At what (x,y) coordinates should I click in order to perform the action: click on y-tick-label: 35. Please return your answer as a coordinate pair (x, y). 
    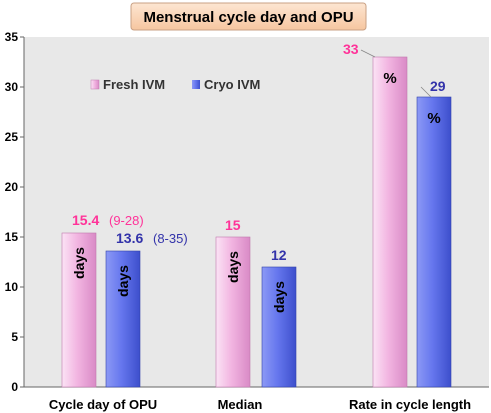
    Looking at the image, I should click on (12, 37).